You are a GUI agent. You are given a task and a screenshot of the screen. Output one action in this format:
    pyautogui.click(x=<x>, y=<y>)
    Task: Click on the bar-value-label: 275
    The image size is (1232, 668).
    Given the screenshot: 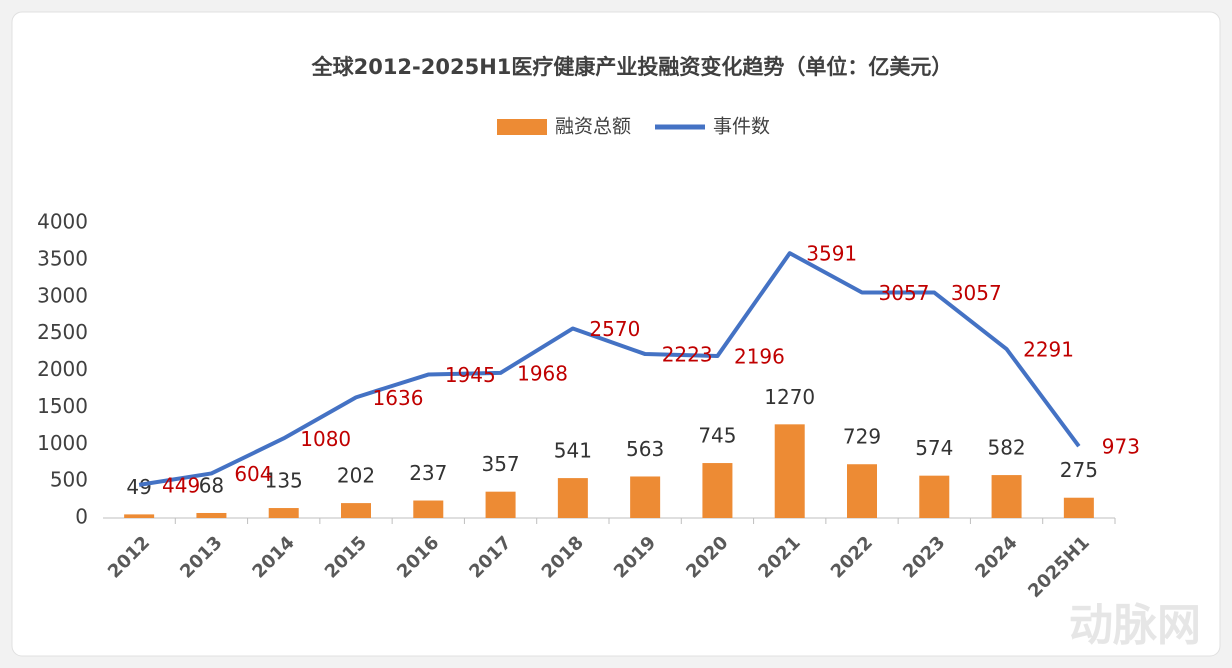 What is the action you would take?
    pyautogui.click(x=1079, y=470)
    